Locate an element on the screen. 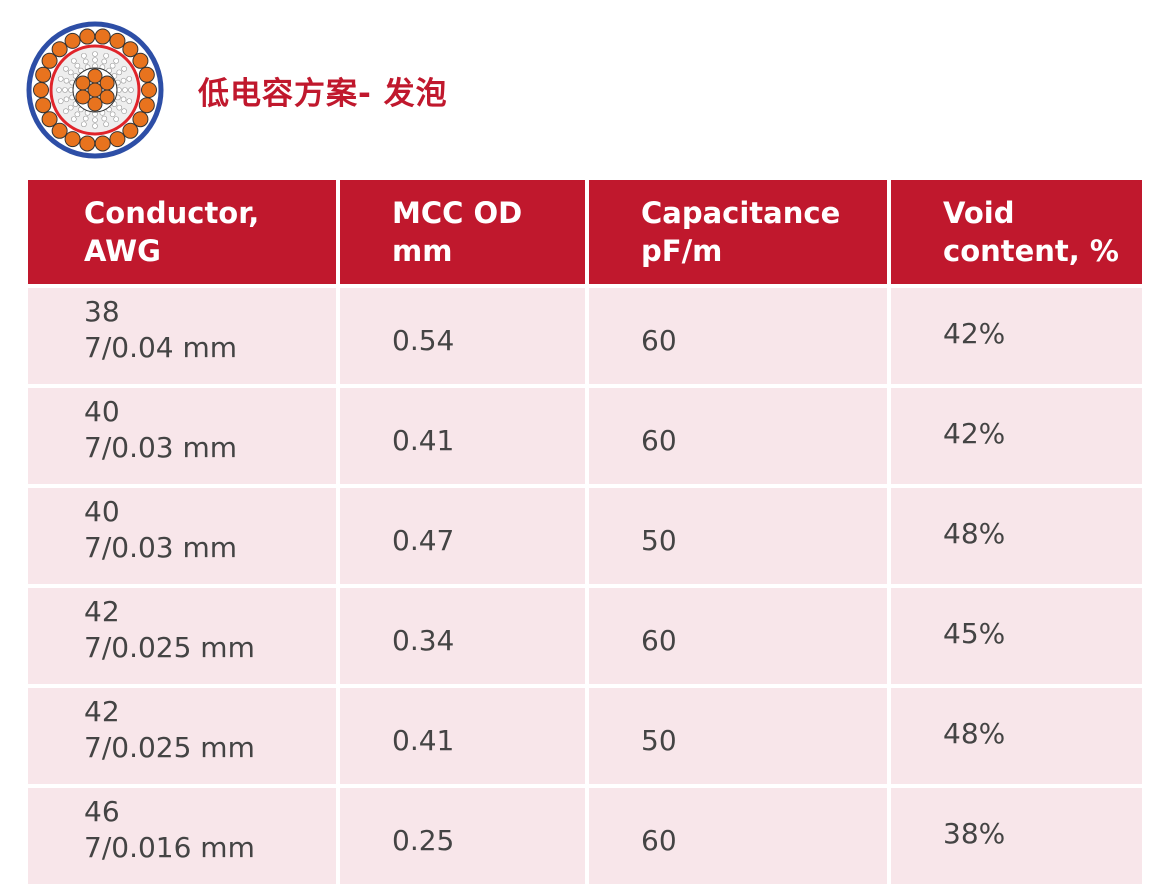 The image size is (1170, 888). cell-conductor: 38 7/0.04 mm is located at coordinates (182, 336).